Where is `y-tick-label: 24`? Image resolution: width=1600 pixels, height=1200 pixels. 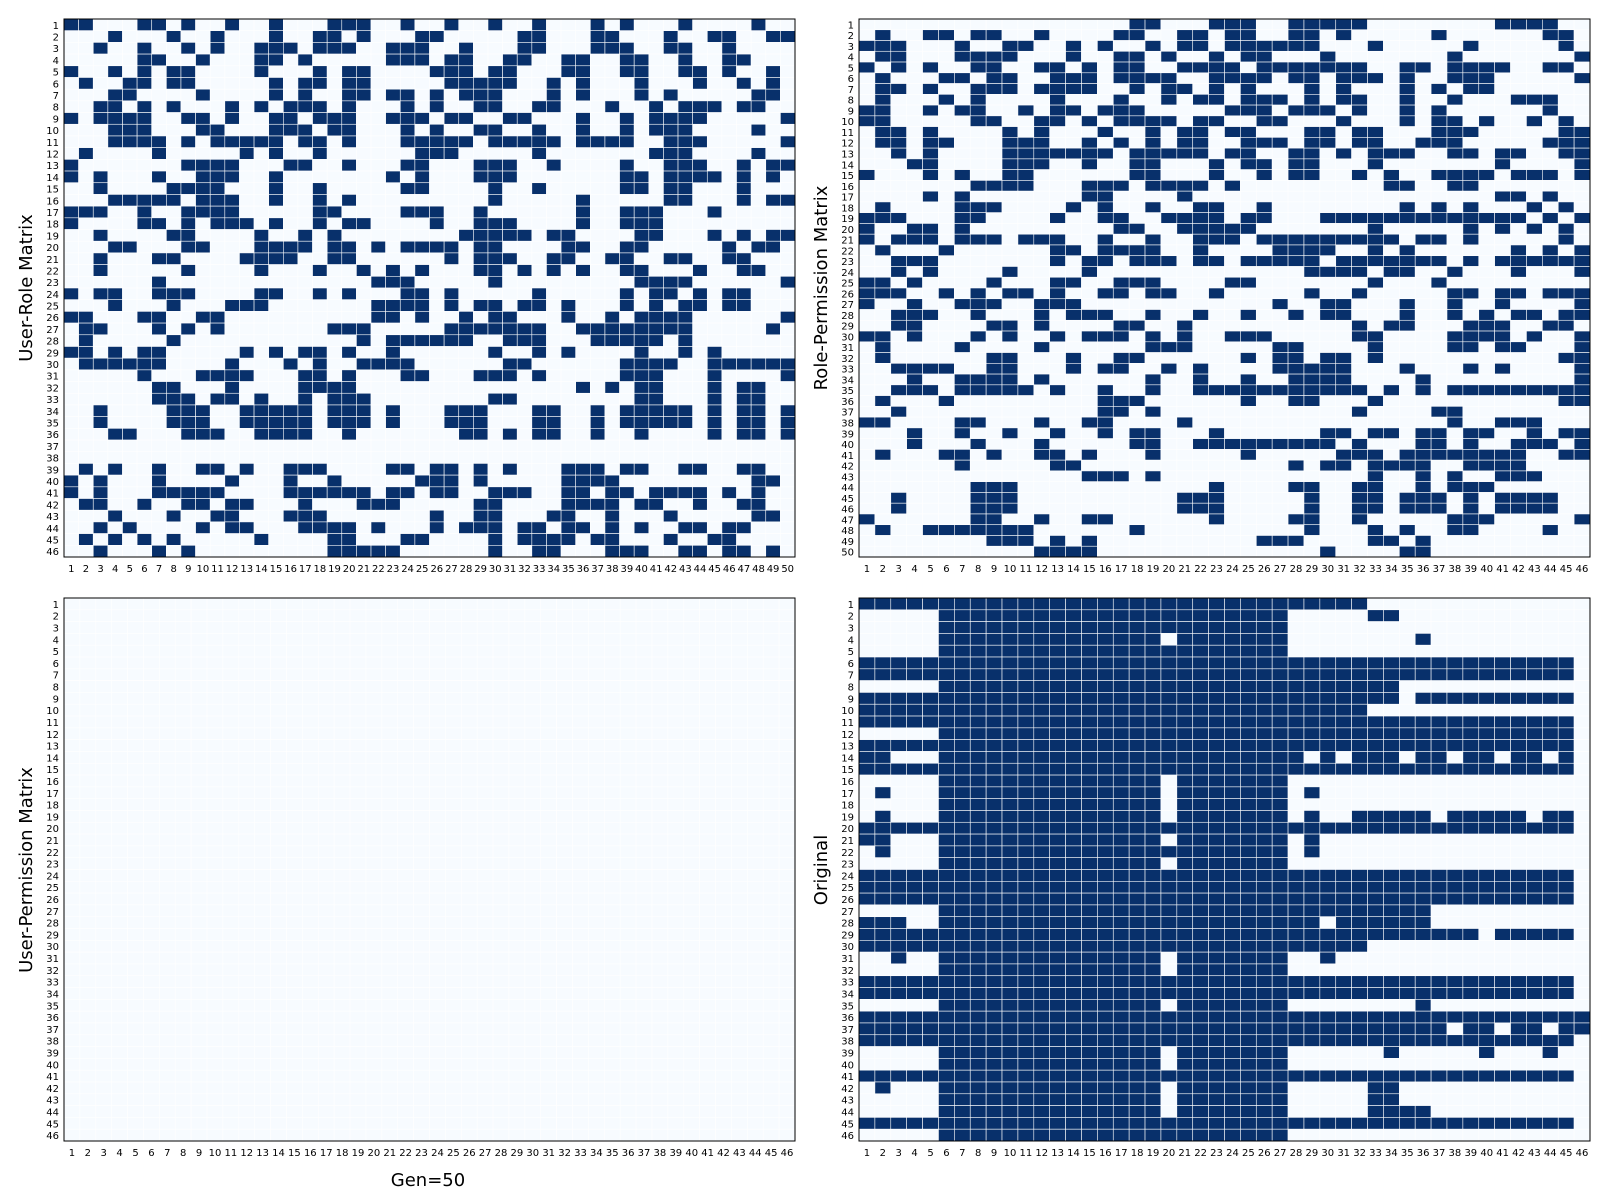 y-tick-label: 24 is located at coordinates (847, 273).